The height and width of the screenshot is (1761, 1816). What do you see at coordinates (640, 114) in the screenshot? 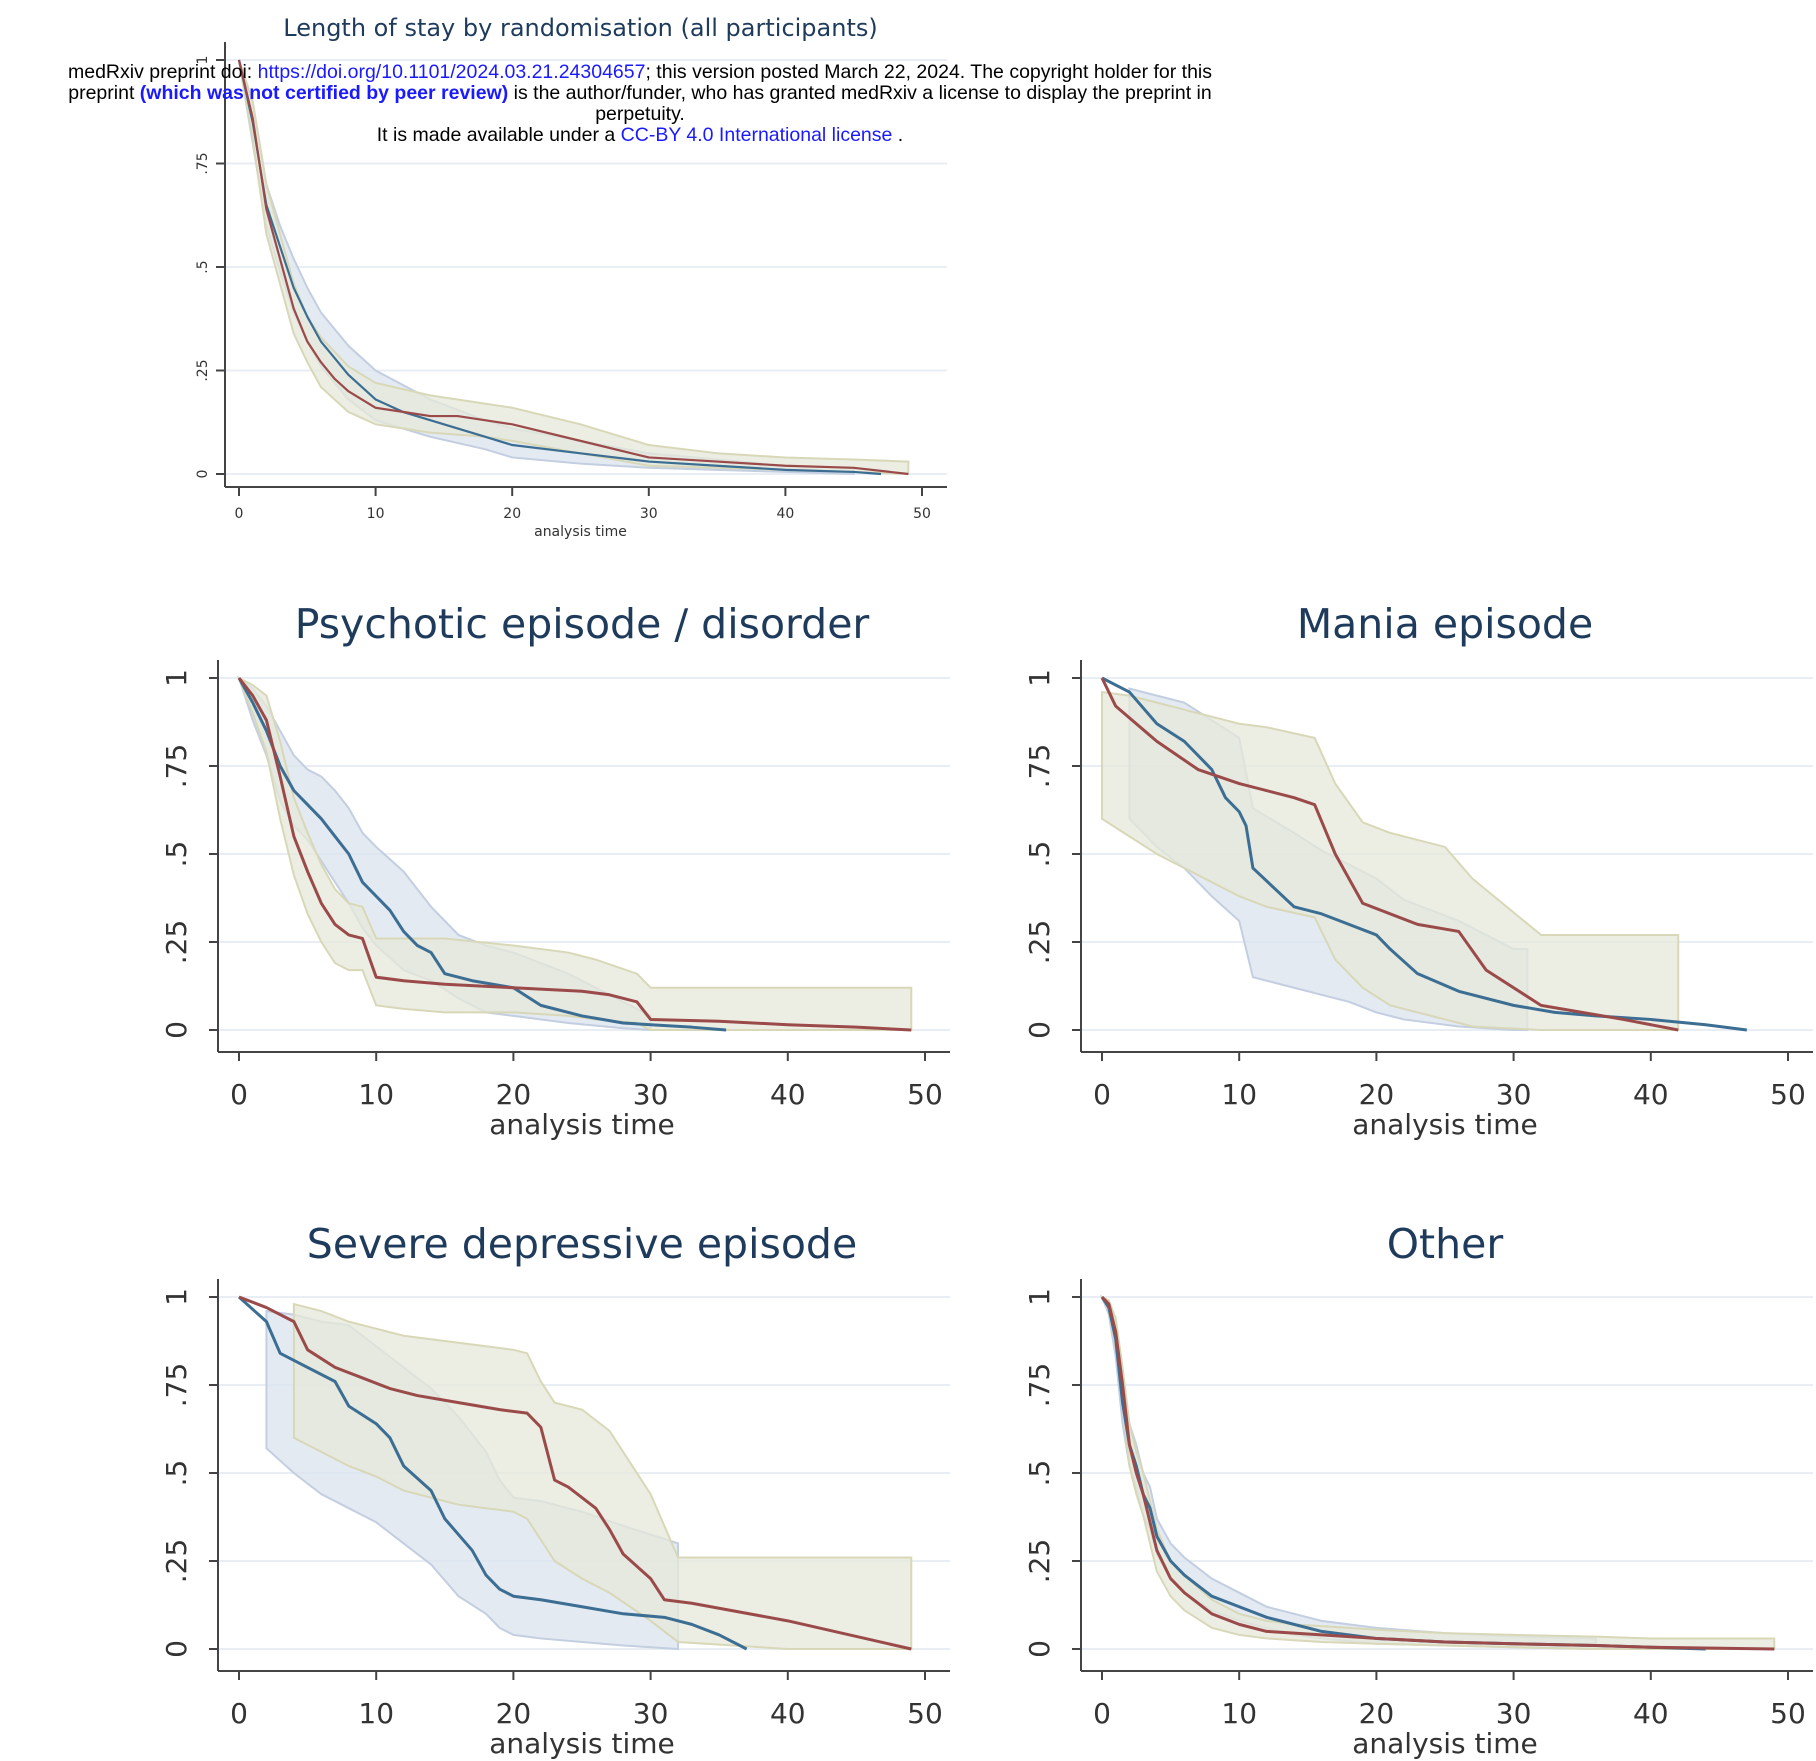
I see `notice-line-3: perpetuity.` at bounding box center [640, 114].